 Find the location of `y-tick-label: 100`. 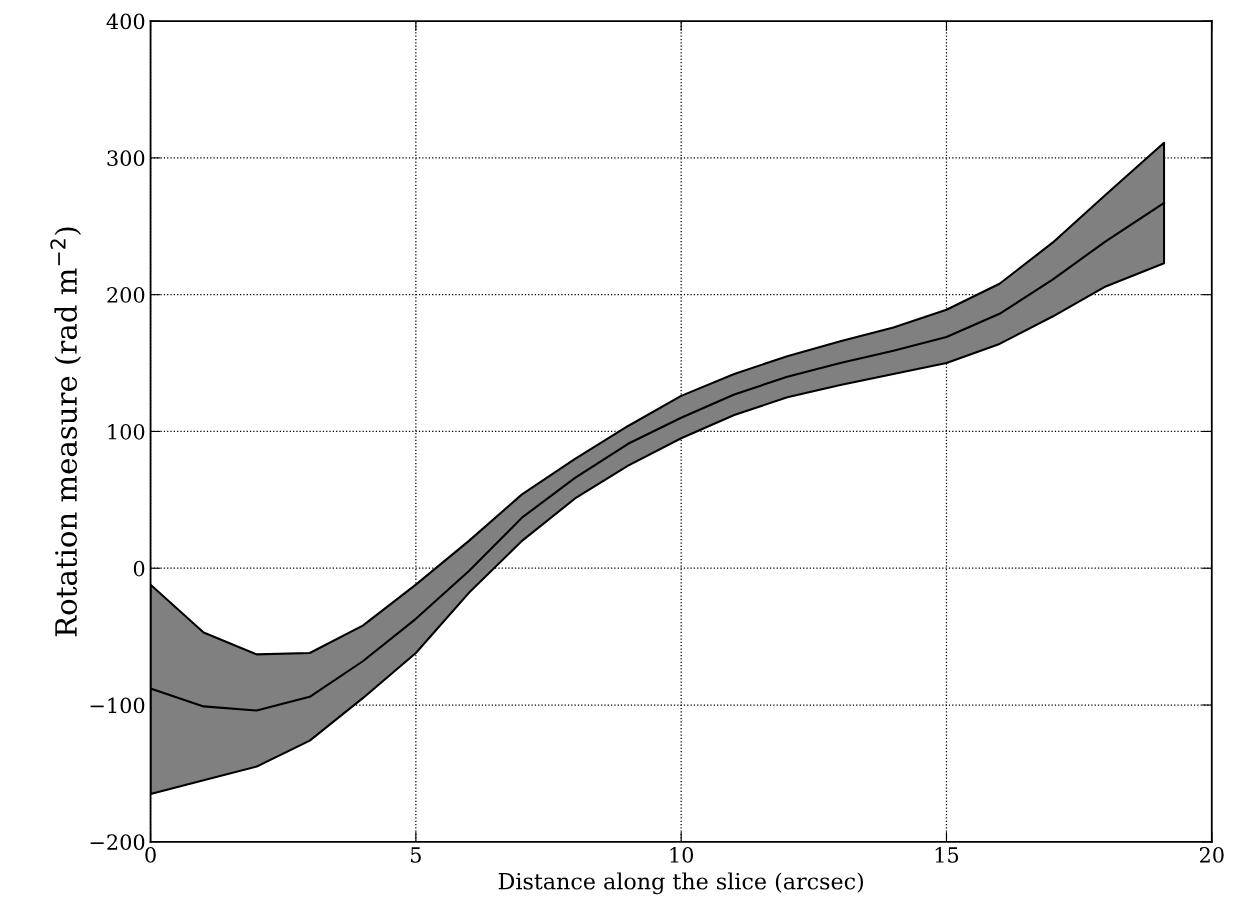

y-tick-label: 100 is located at coordinates (126, 431).